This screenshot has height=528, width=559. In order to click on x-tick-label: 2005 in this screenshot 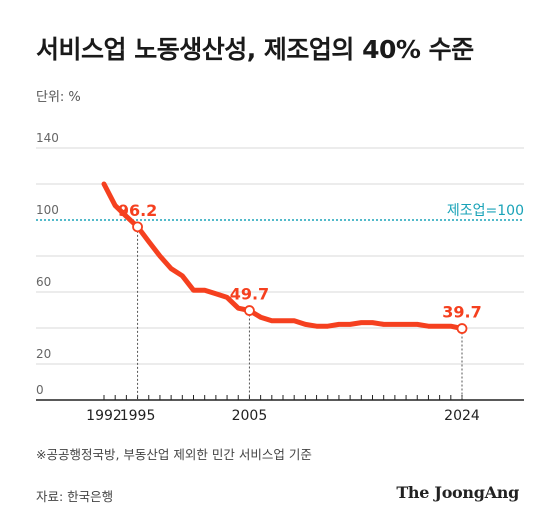, I will do `click(250, 416)`.